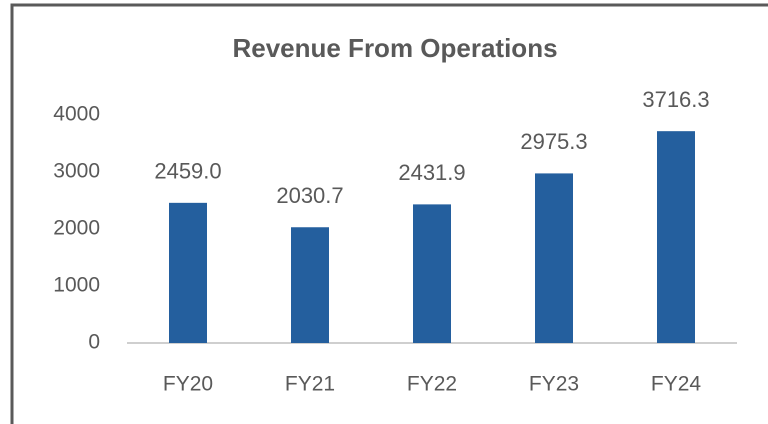 Image resolution: width=768 pixels, height=424 pixels. Describe the element at coordinates (309, 195) in the screenshot. I see `data-label: 2030.7` at that location.